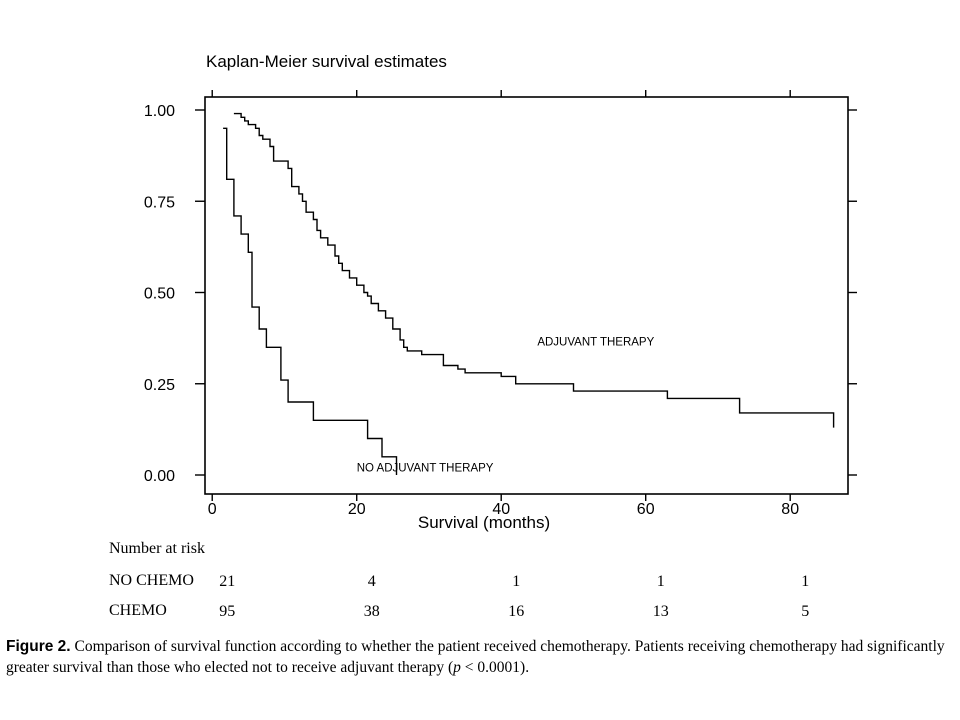  What do you see at coordinates (151, 580) in the screenshot?
I see `risk-row-label: NO CHEMO` at bounding box center [151, 580].